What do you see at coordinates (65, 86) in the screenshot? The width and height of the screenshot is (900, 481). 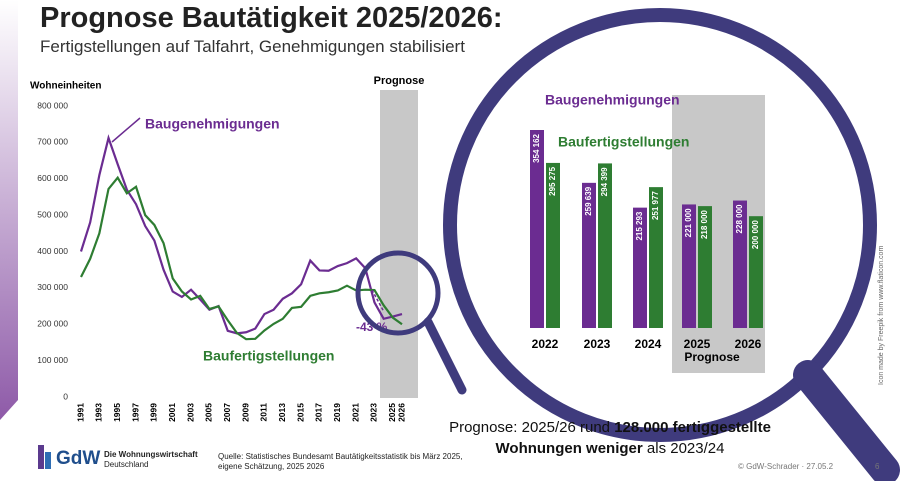 I see `y-axis-label: Wohneinheiten` at bounding box center [65, 86].